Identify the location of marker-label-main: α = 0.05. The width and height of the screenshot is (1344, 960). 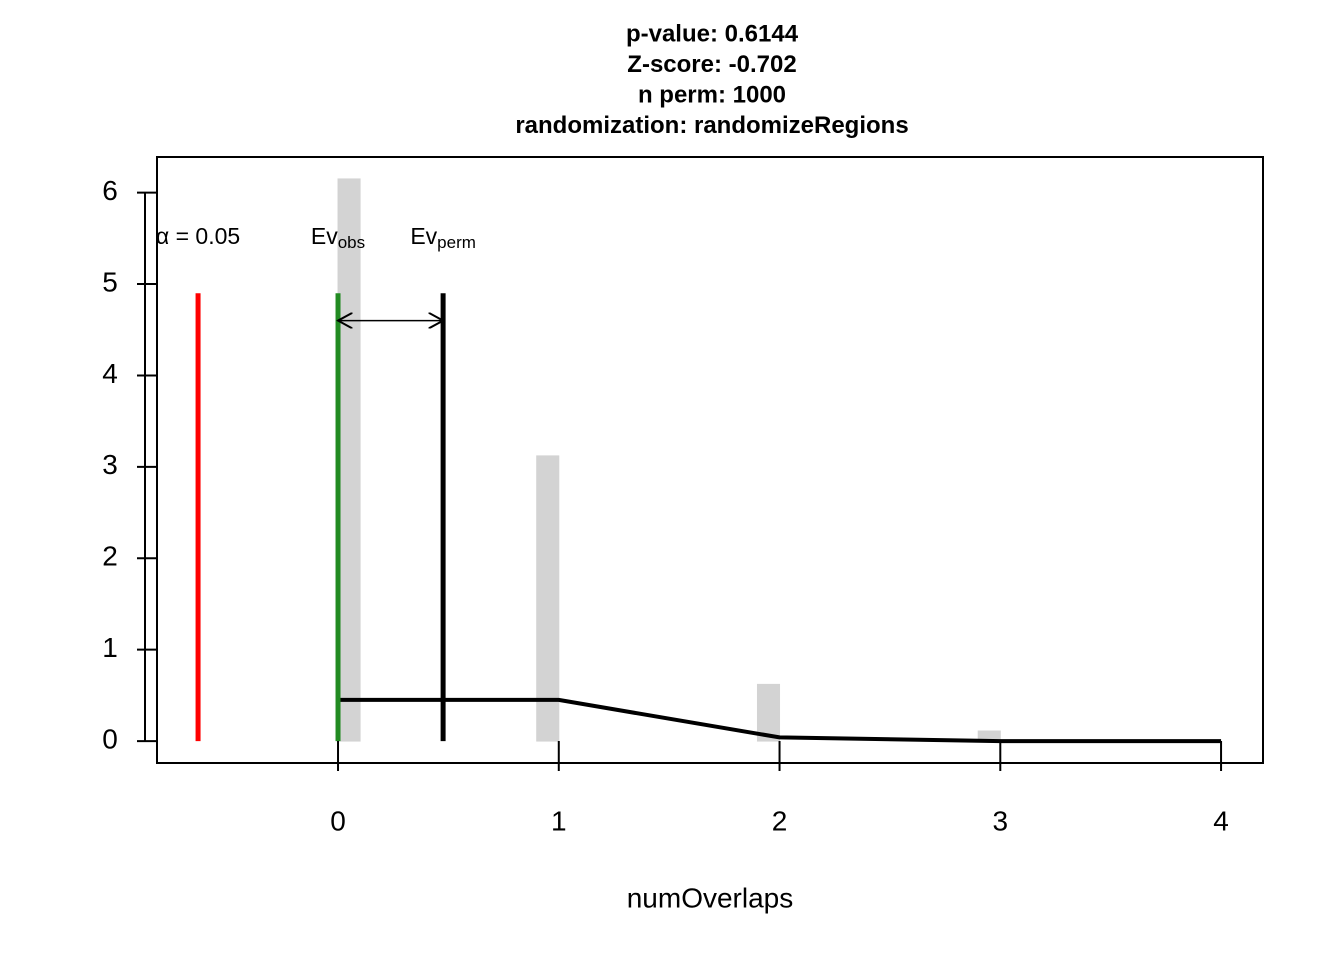
(198, 236).